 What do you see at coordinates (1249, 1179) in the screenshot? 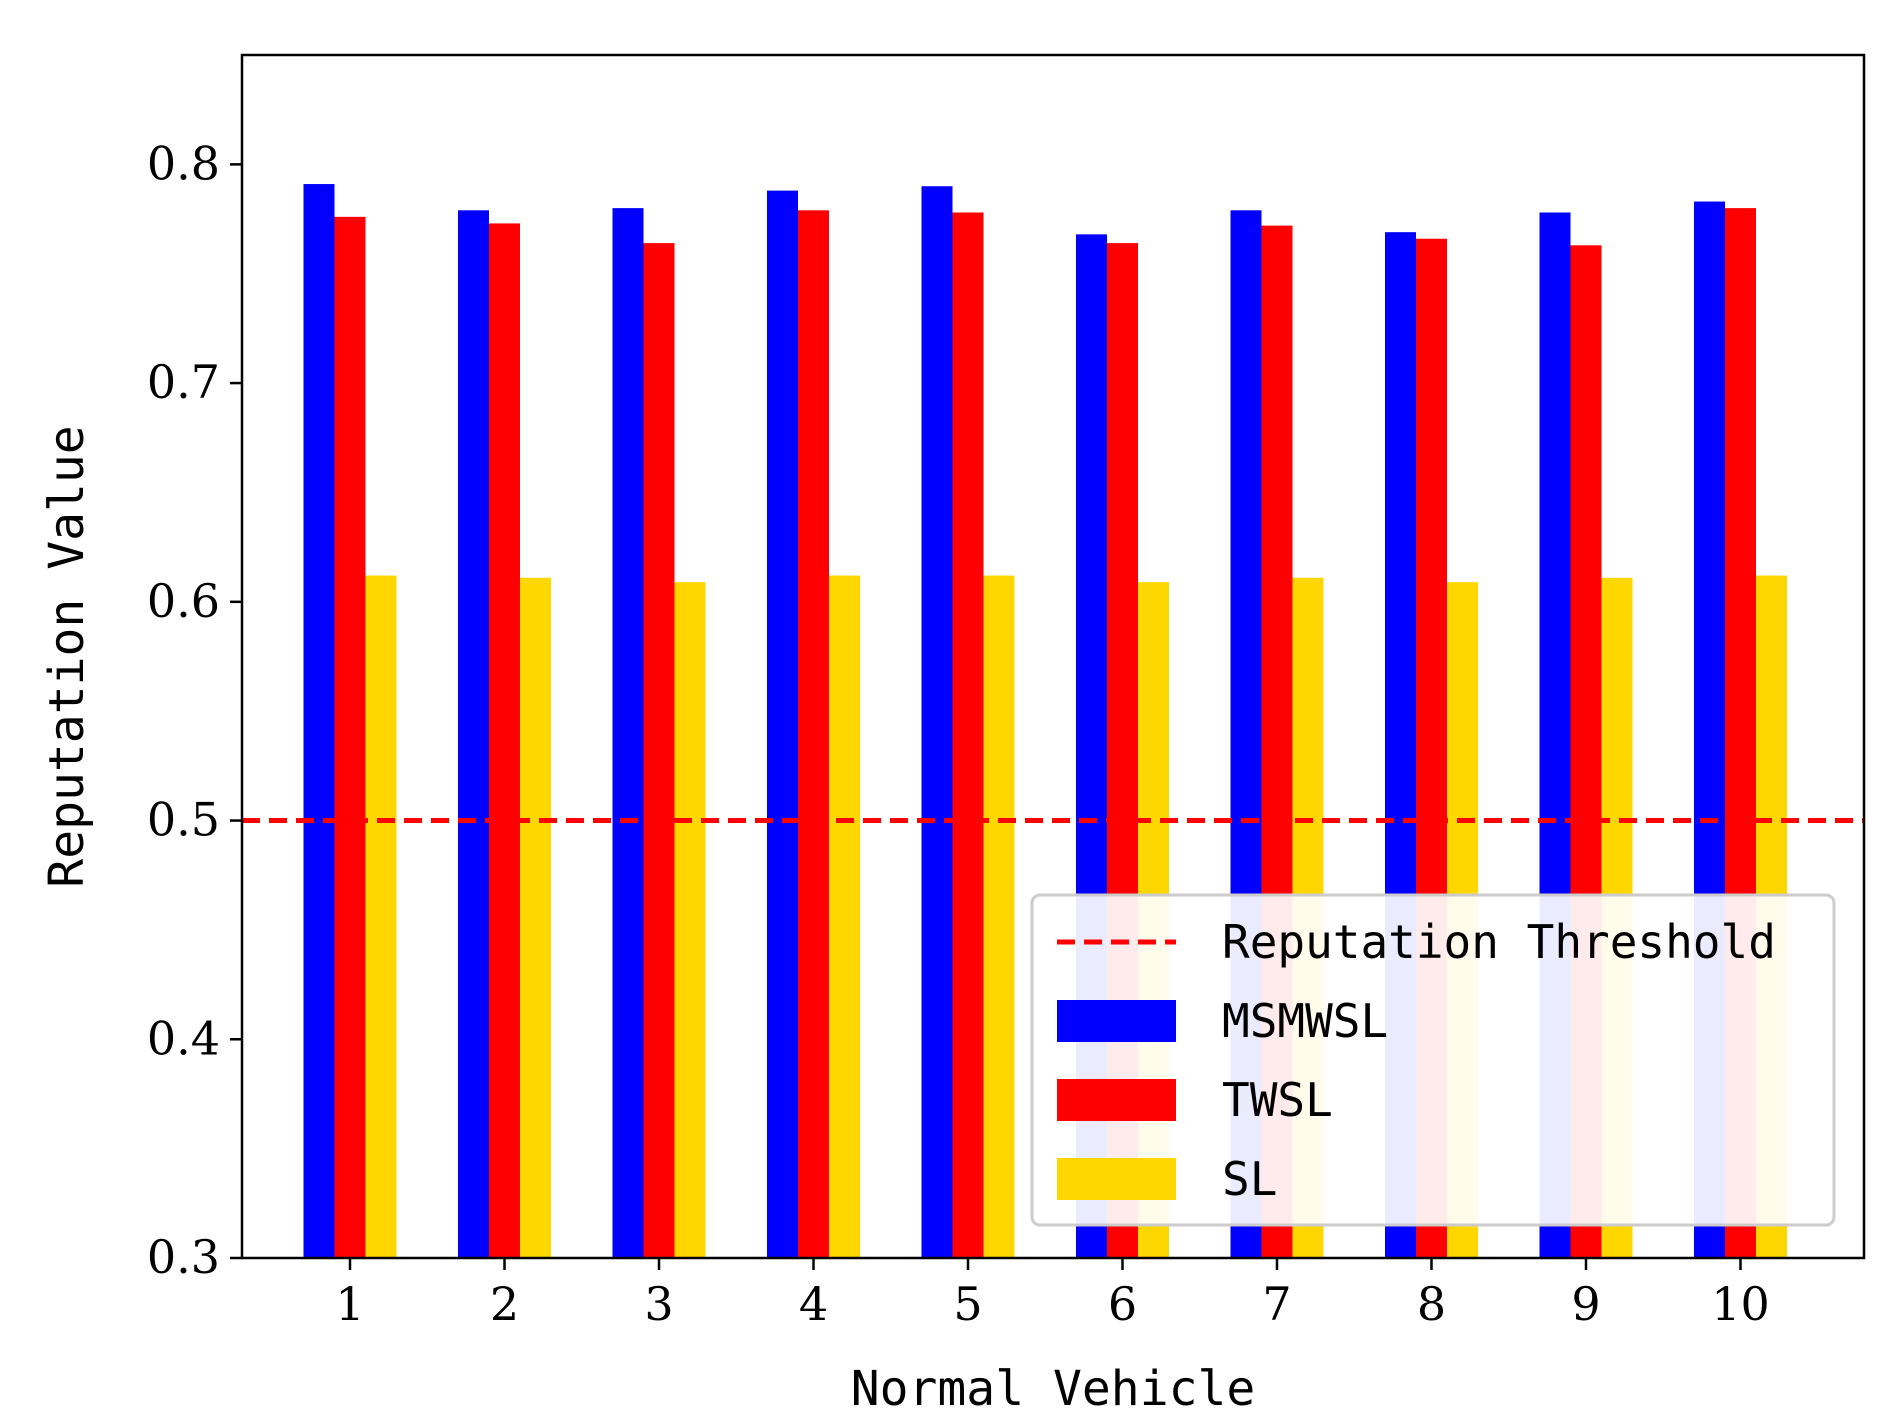
I see `legend-label-sl: SL` at bounding box center [1249, 1179].